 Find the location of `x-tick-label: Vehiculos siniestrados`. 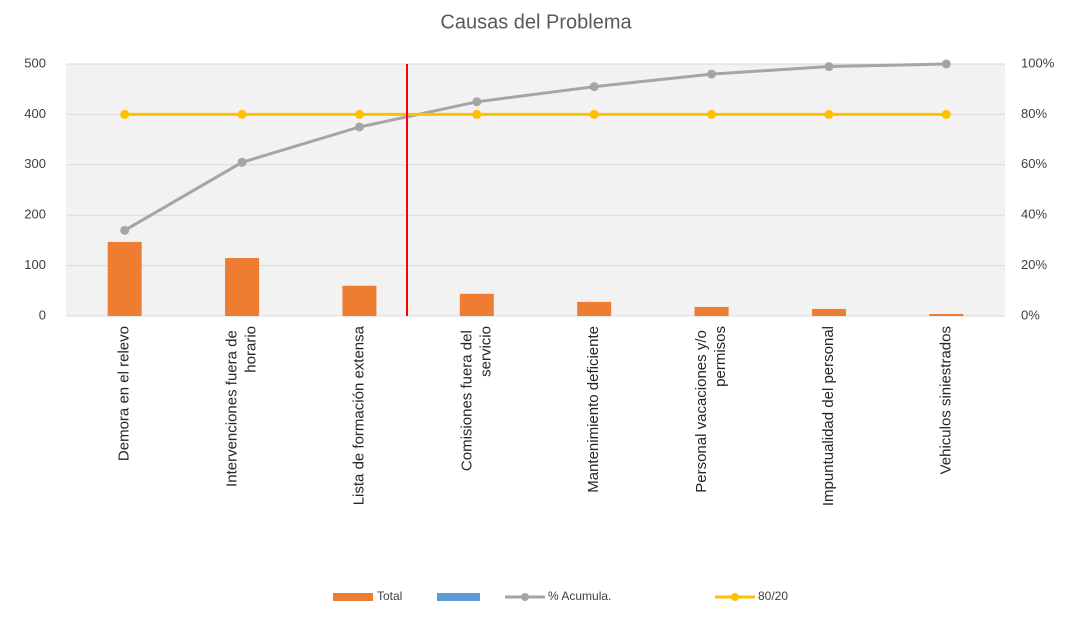

x-tick-label: Vehiculos siniestrados is located at coordinates (945, 400).